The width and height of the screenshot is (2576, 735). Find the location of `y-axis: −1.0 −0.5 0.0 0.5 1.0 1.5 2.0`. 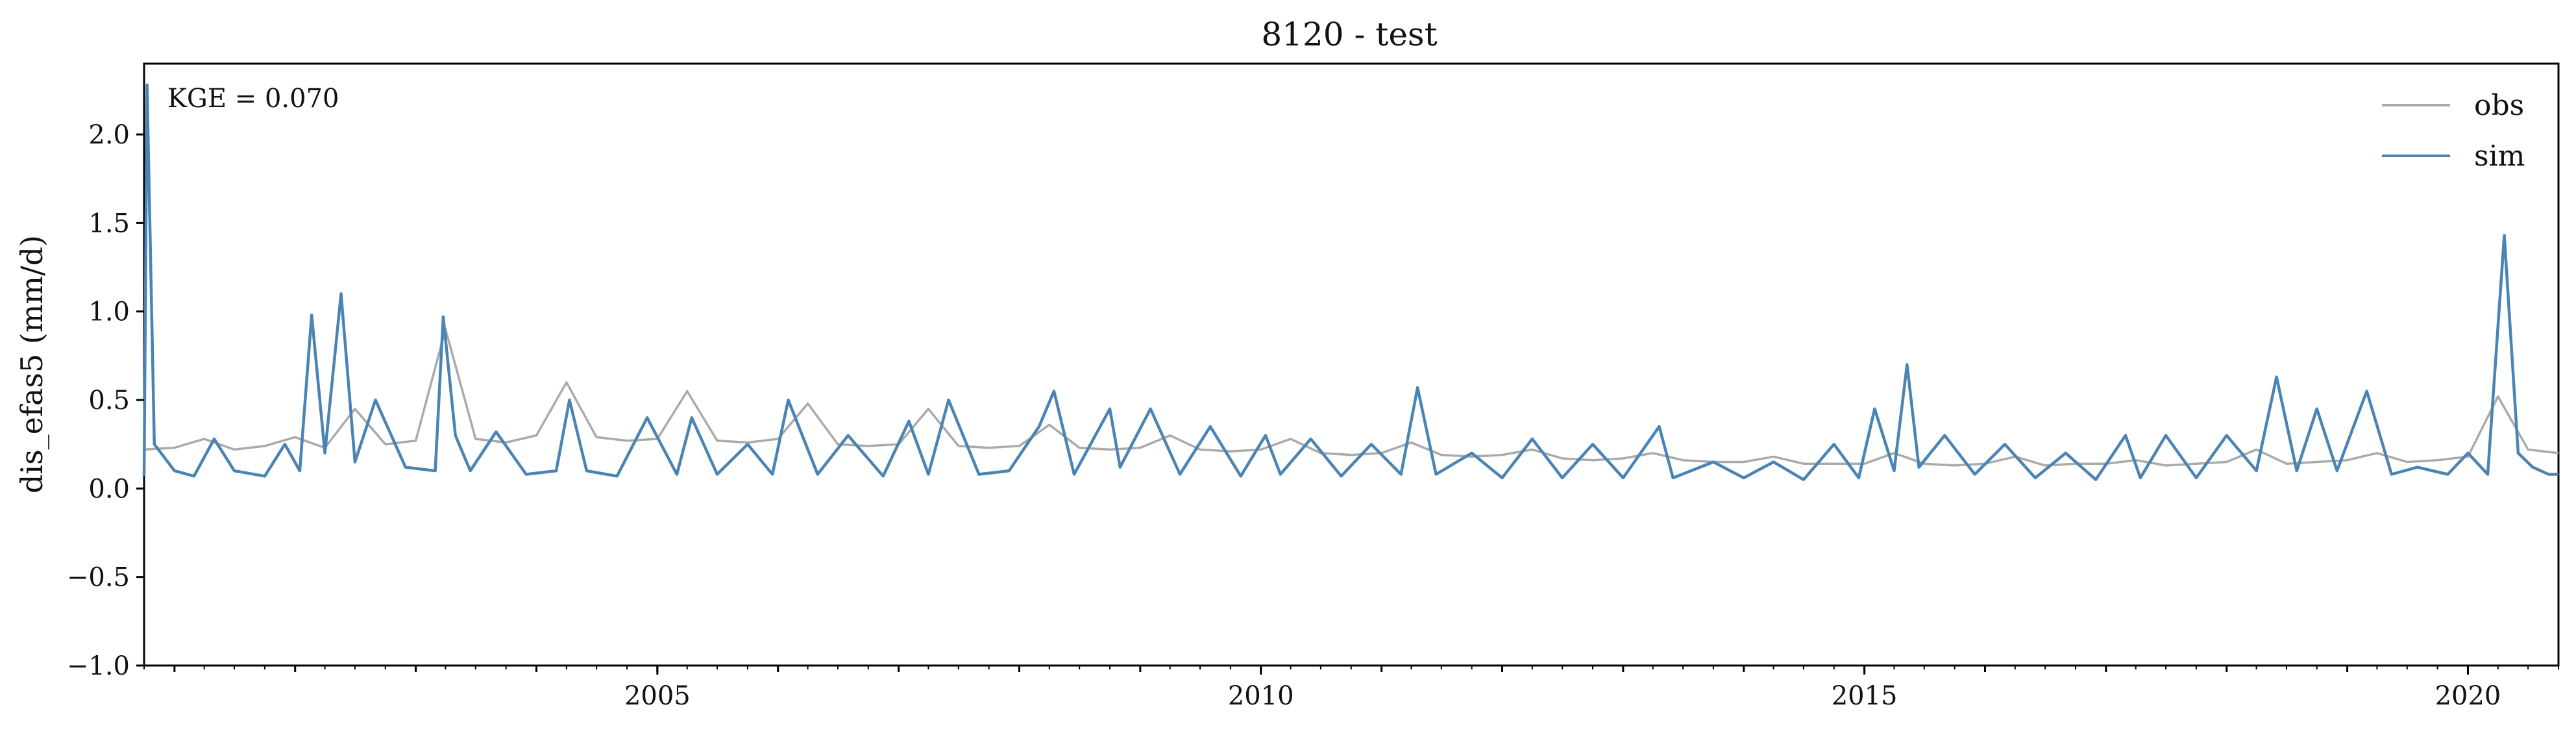

y-axis: −1.0 −0.5 0.0 0.5 1.0 1.5 2.0 is located at coordinates (105, 400).